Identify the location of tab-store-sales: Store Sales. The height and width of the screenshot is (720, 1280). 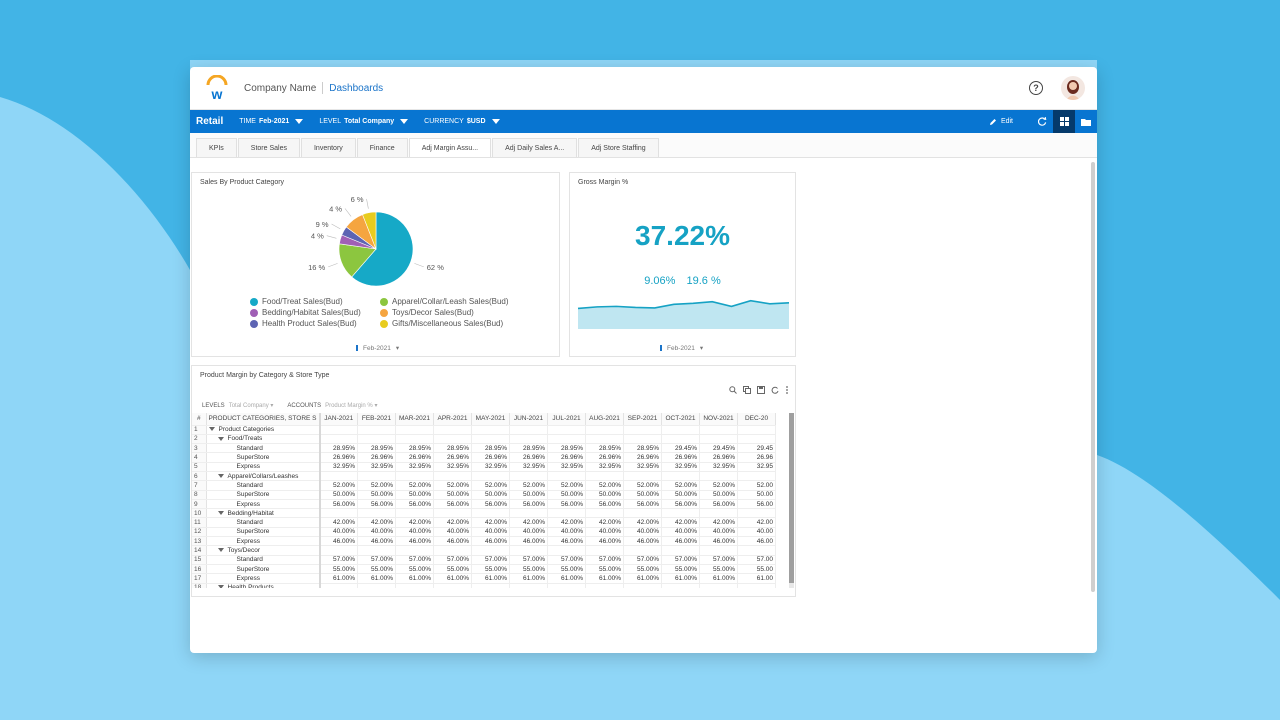
(268, 147).